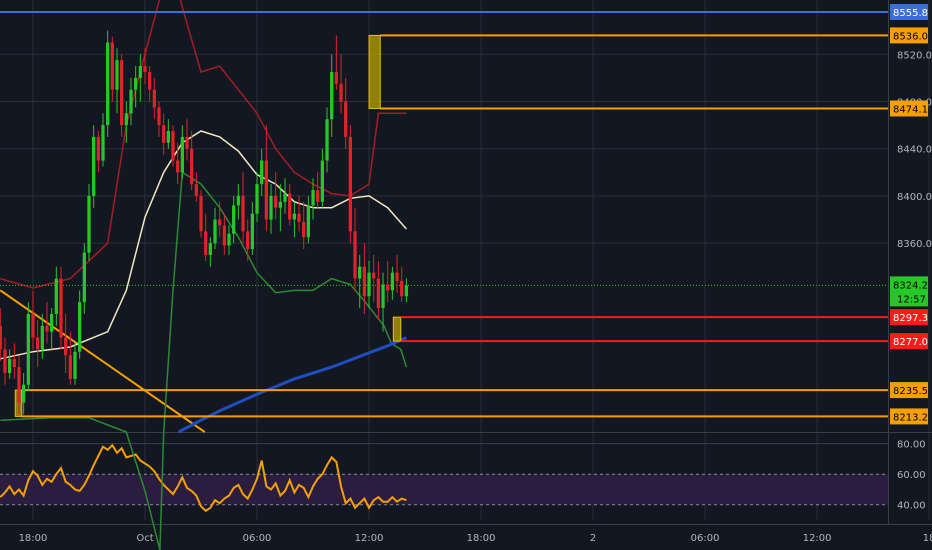  I want to click on level-tag-label: 8536.0, so click(910, 36).